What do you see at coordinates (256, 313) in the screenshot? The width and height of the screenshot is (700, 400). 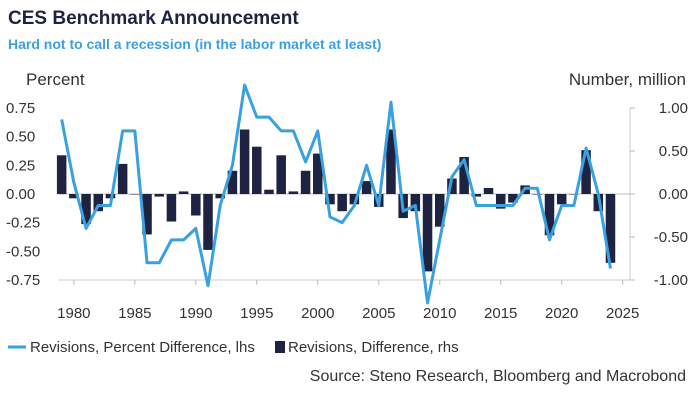 I see `x-tick-label: 1995` at bounding box center [256, 313].